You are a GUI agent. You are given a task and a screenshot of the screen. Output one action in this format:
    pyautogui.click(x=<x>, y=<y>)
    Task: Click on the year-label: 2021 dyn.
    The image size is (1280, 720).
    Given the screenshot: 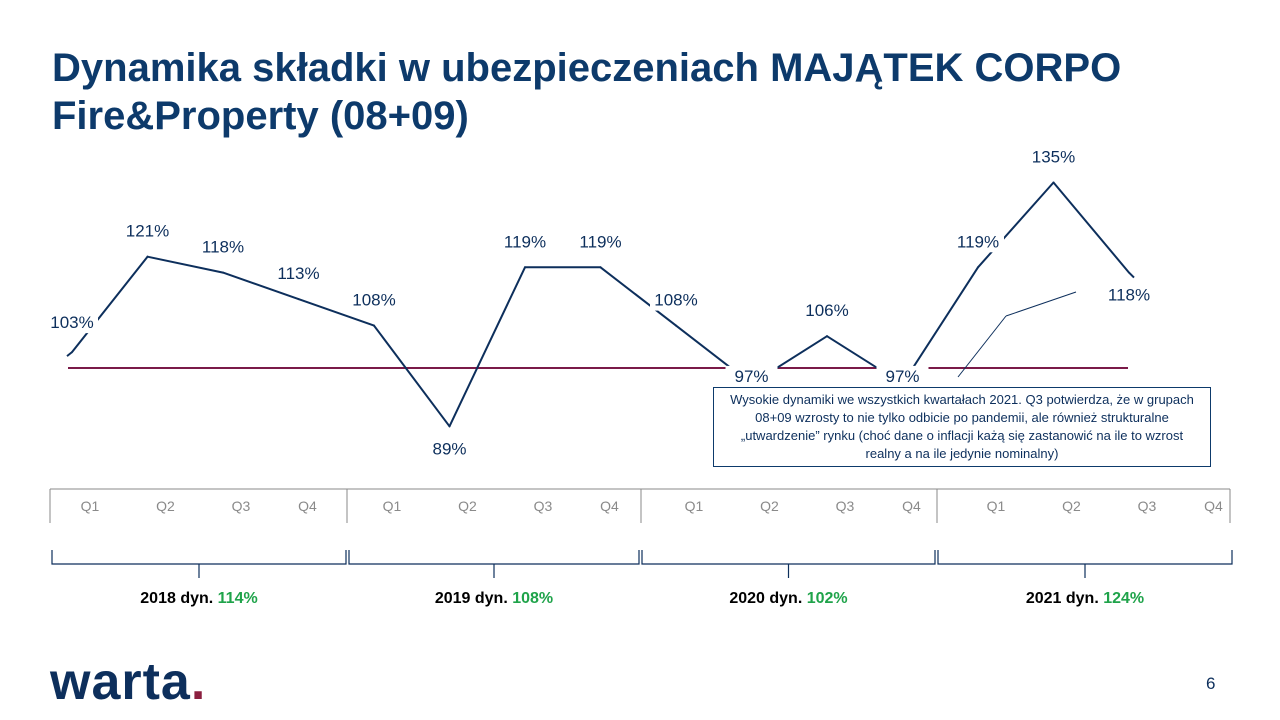 What is the action you would take?
    pyautogui.click(x=1064, y=598)
    